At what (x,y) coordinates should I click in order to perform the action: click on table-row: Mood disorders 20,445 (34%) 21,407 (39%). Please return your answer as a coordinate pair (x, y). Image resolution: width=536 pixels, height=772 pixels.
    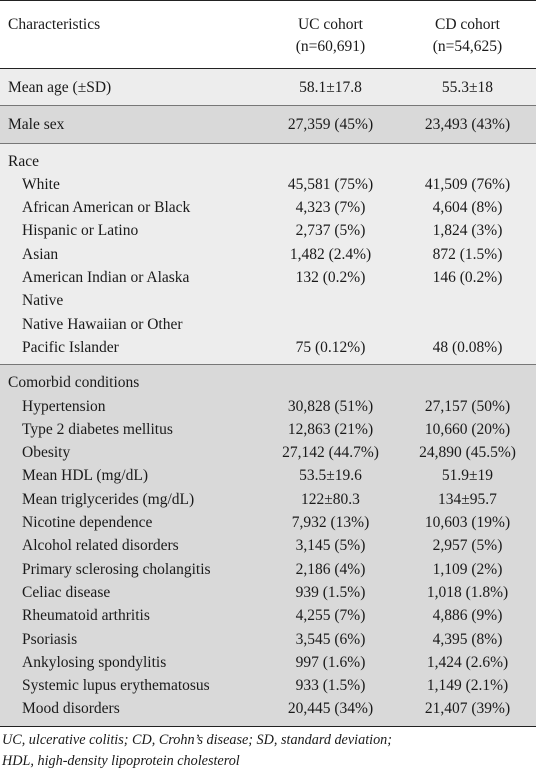
    Looking at the image, I should click on (268, 712).